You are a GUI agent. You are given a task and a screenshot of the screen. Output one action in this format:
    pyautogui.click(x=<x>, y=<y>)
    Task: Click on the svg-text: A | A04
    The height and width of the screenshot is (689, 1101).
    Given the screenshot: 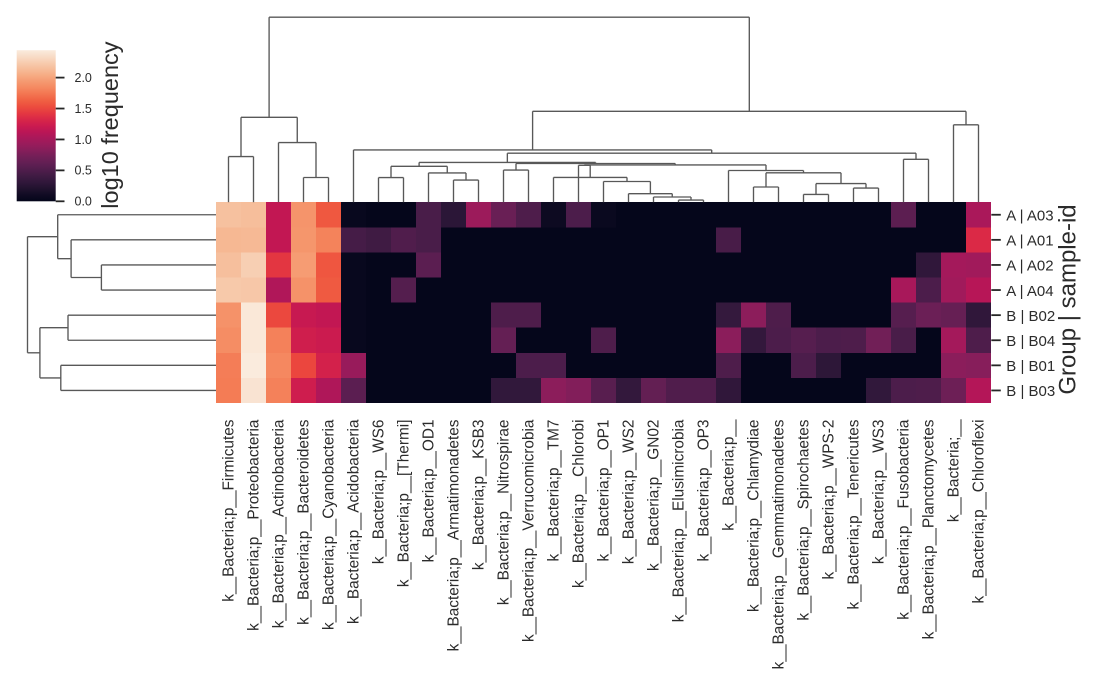 What is the action you would take?
    pyautogui.click(x=1029, y=291)
    